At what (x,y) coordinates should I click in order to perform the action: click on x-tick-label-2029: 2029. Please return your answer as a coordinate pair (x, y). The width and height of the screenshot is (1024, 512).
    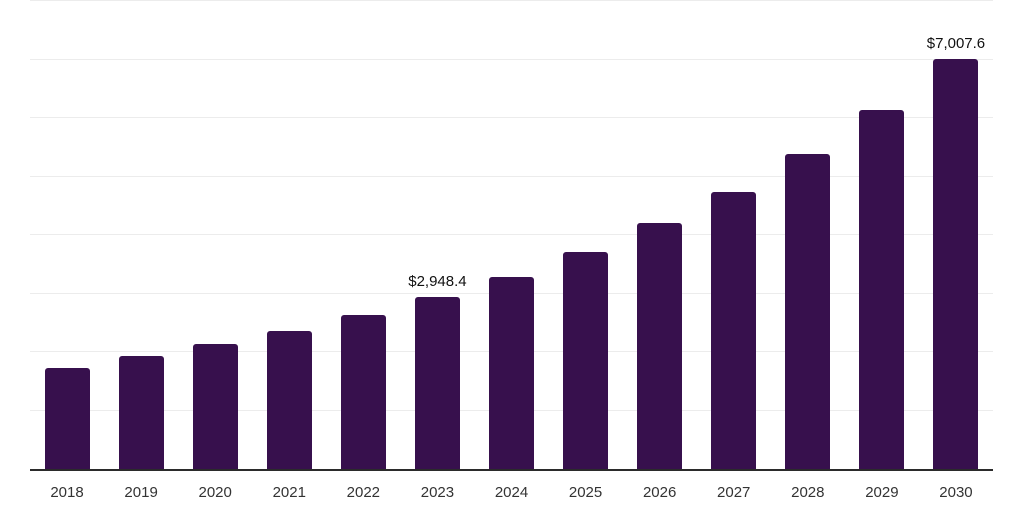
    Looking at the image, I should click on (882, 492).